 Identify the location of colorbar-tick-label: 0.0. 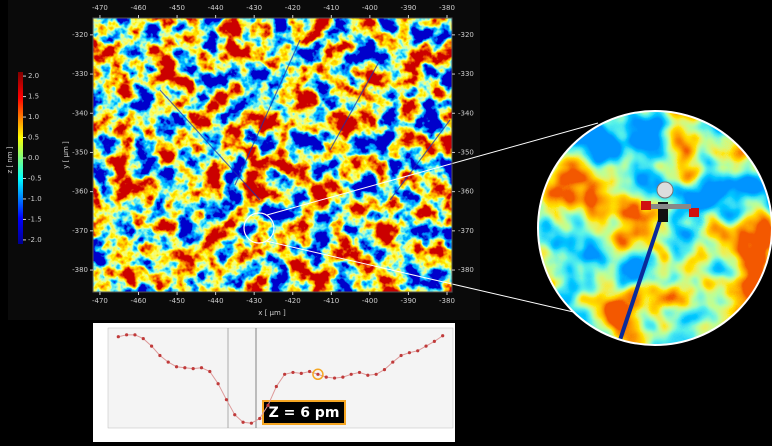
(33, 158).